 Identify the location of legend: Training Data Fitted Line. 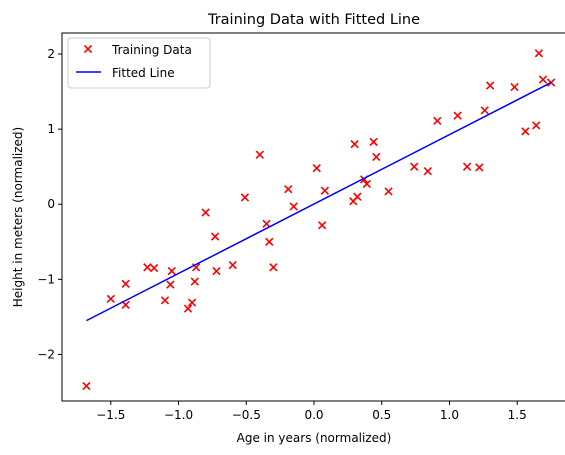
(139, 63).